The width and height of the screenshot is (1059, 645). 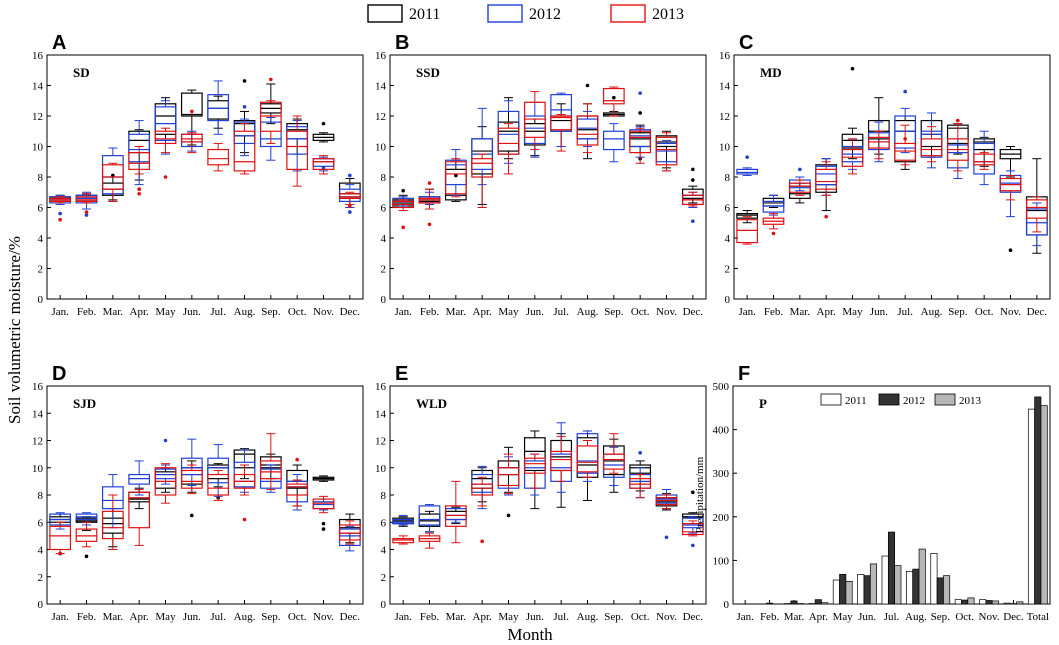 I want to click on box-2013-Nov., so click(x=323, y=165).